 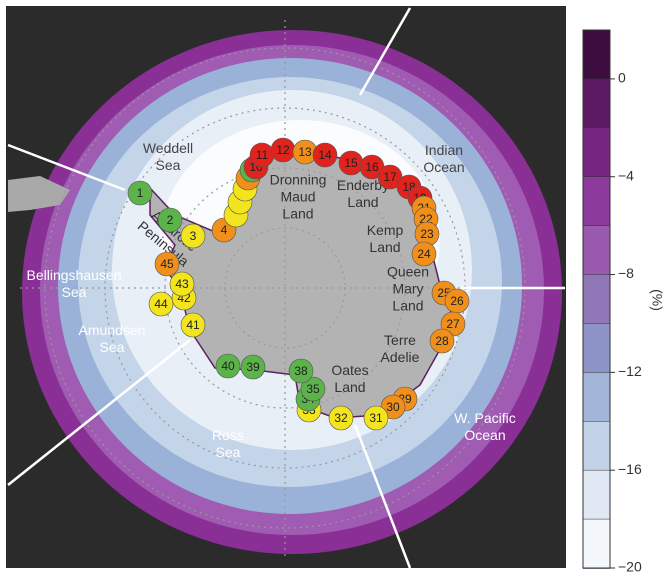 I want to click on colony-label: 28, so click(x=442, y=341).